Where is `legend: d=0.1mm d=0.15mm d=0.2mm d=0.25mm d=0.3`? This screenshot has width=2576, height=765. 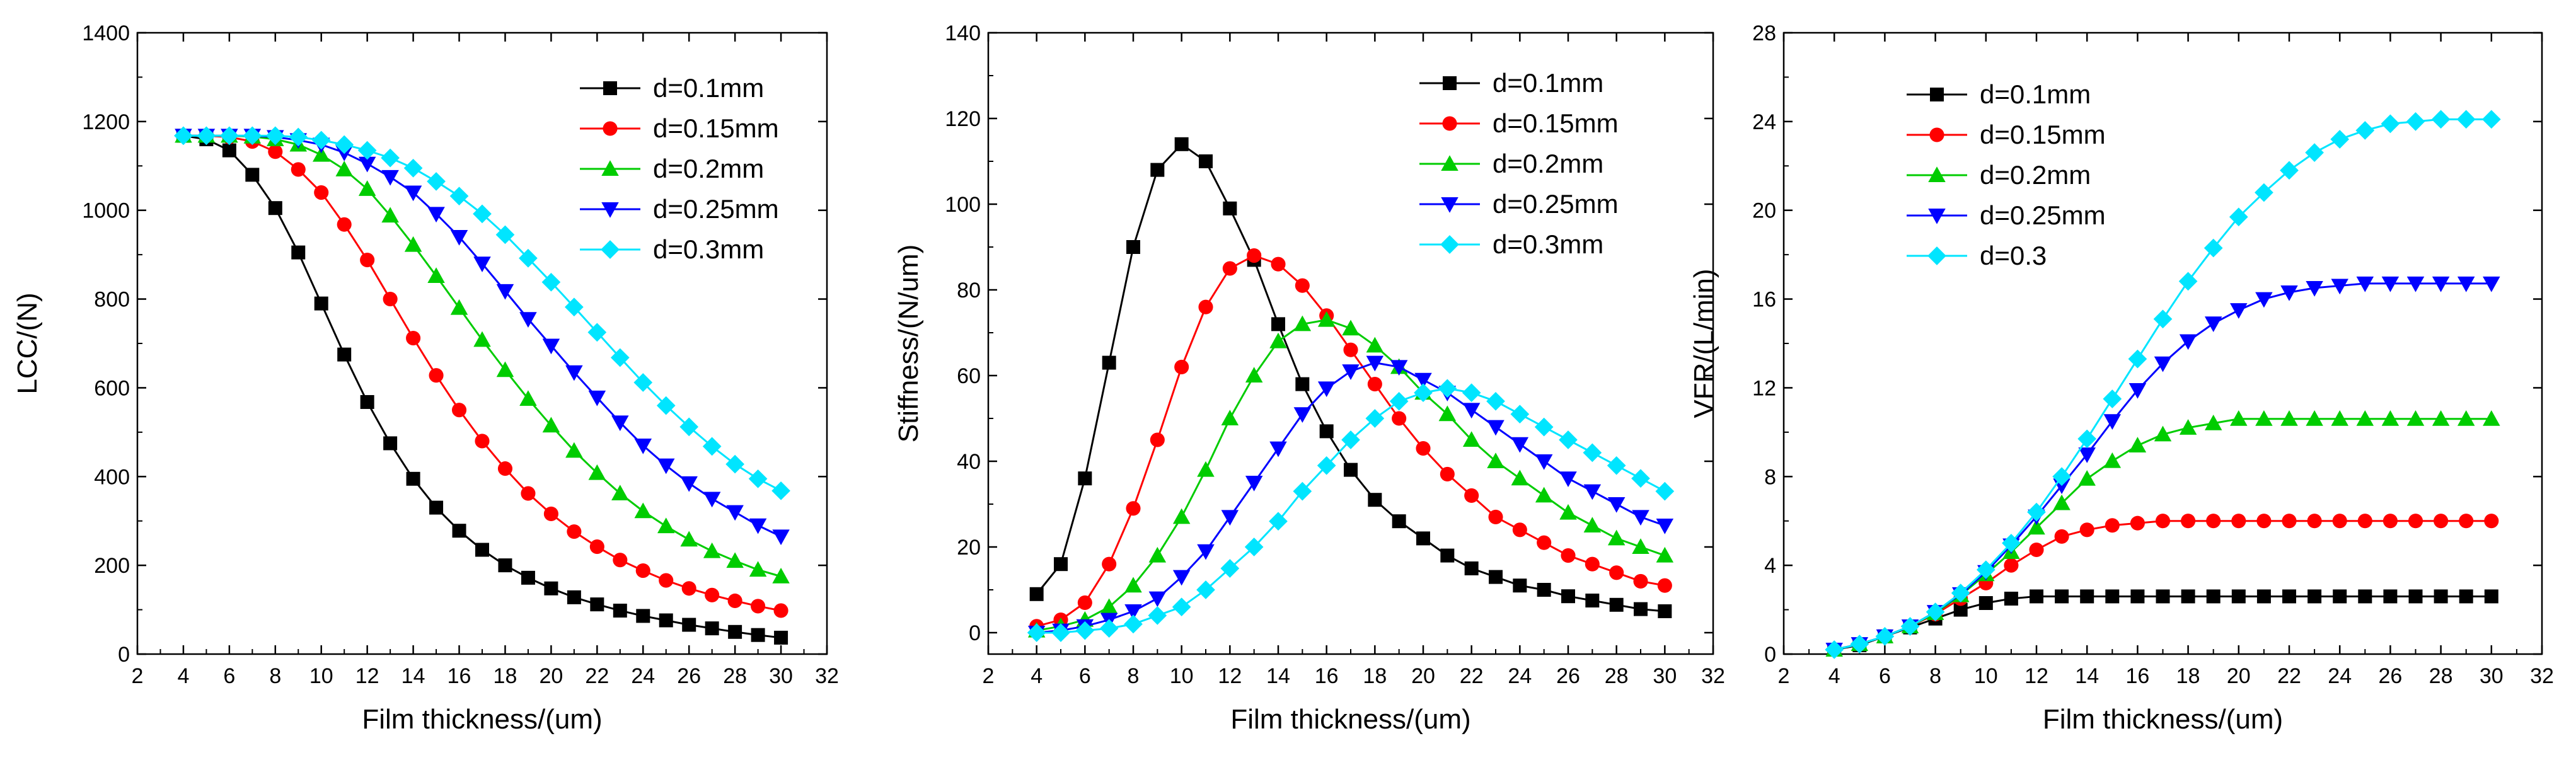 legend: d=0.1mm d=0.15mm d=0.2mm d=0.25mm d=0.3 is located at coordinates (2006, 174).